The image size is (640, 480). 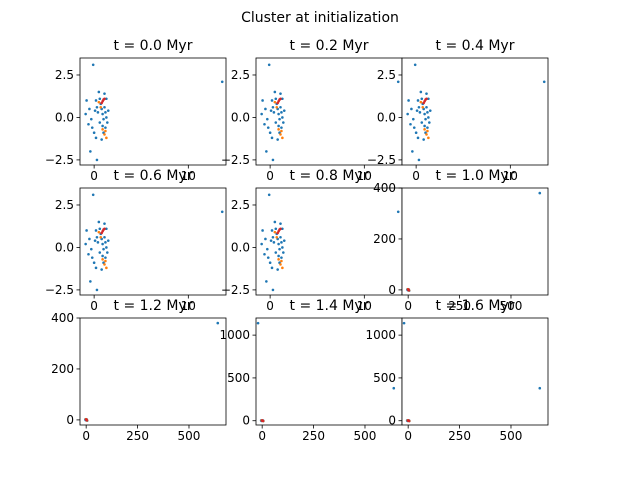 I want to click on x-tick-label: 250, so click(x=137, y=436).